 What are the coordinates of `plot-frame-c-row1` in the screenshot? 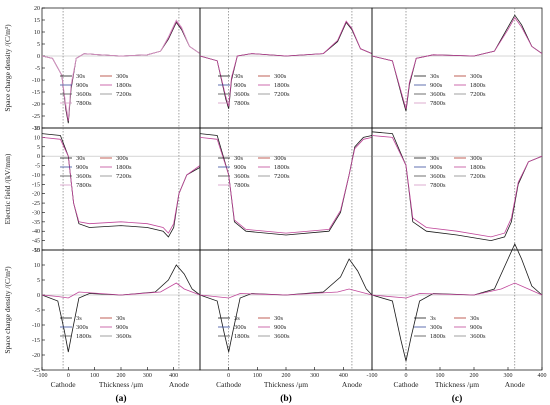 It's located at (457, 68).